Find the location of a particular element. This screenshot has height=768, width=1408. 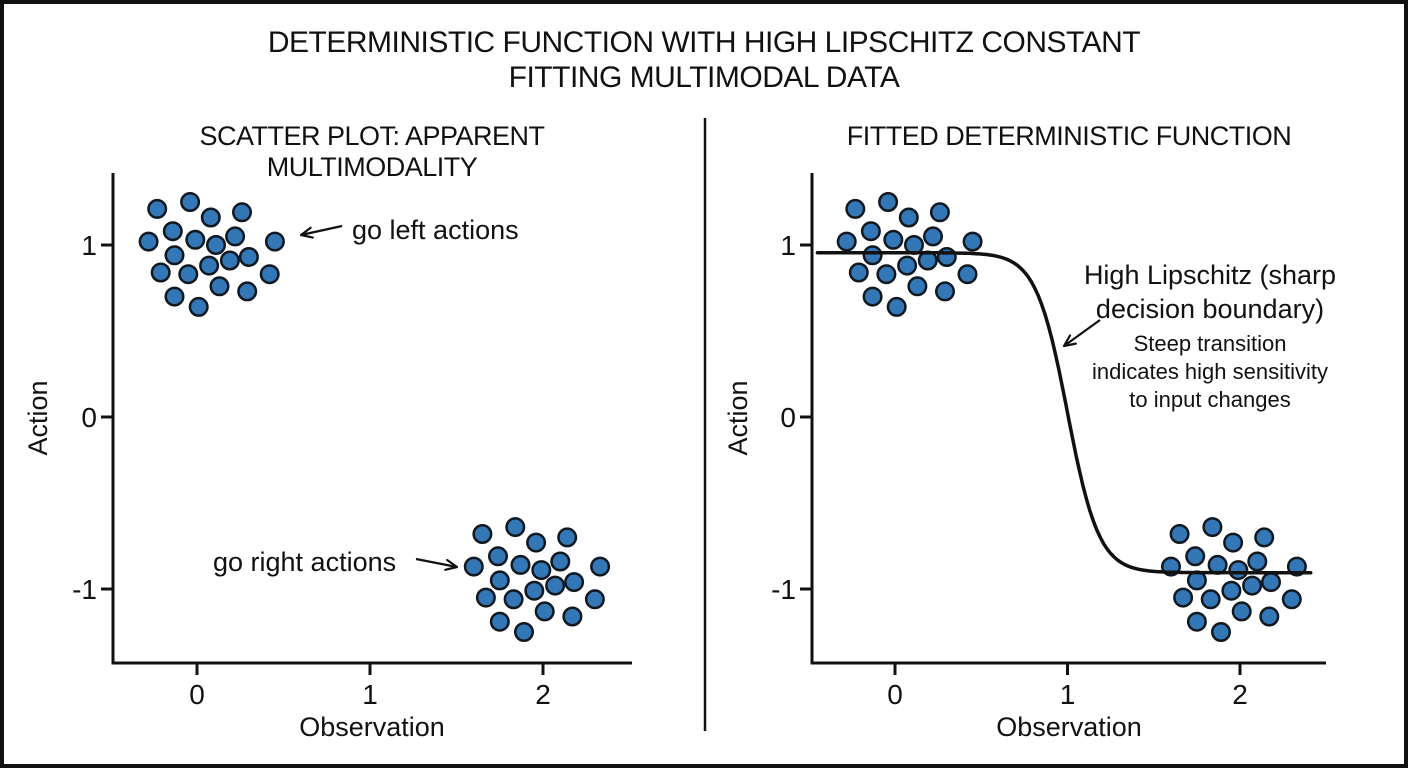

x-tick-label: 1 is located at coordinates (1068, 694).